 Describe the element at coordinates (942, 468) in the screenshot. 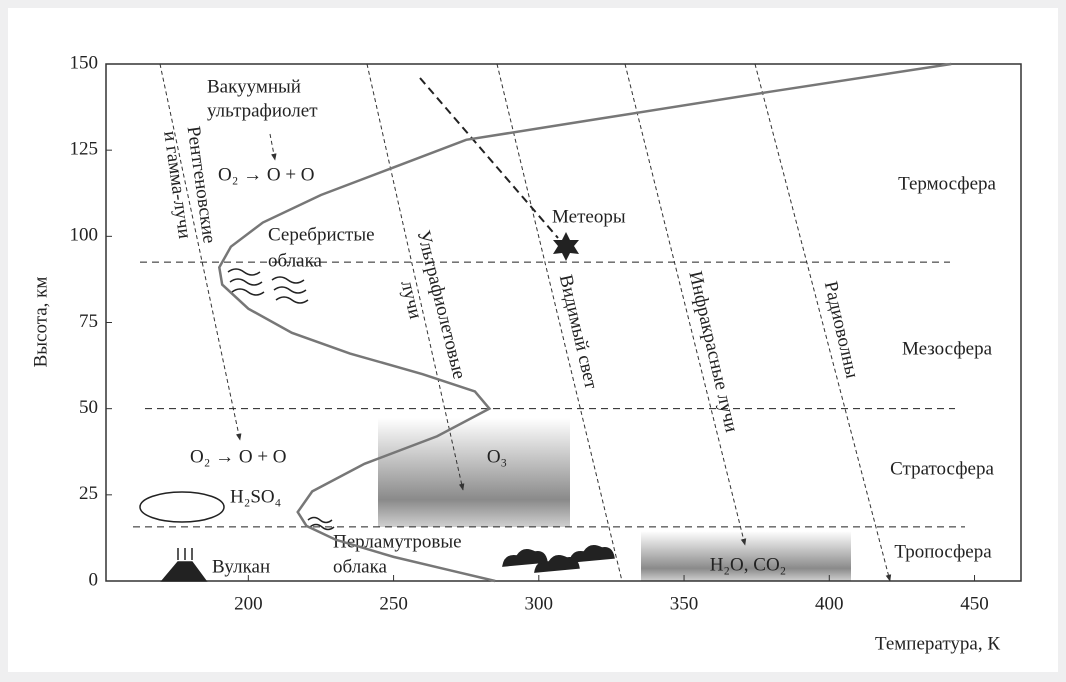

I see `layer-name: Стратосфера` at that location.